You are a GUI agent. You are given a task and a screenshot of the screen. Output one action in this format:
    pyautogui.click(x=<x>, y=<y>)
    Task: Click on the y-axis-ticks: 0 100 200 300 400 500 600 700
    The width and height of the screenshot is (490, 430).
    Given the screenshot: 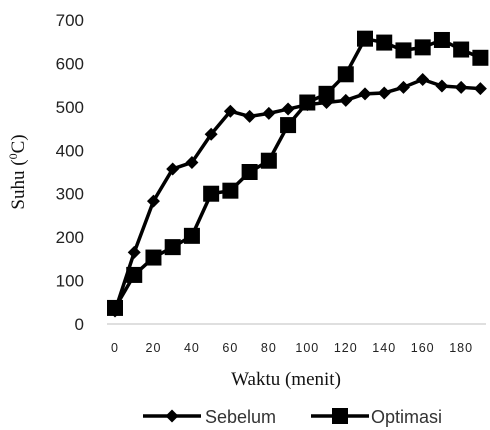 What is the action you would take?
    pyautogui.click(x=70, y=172)
    